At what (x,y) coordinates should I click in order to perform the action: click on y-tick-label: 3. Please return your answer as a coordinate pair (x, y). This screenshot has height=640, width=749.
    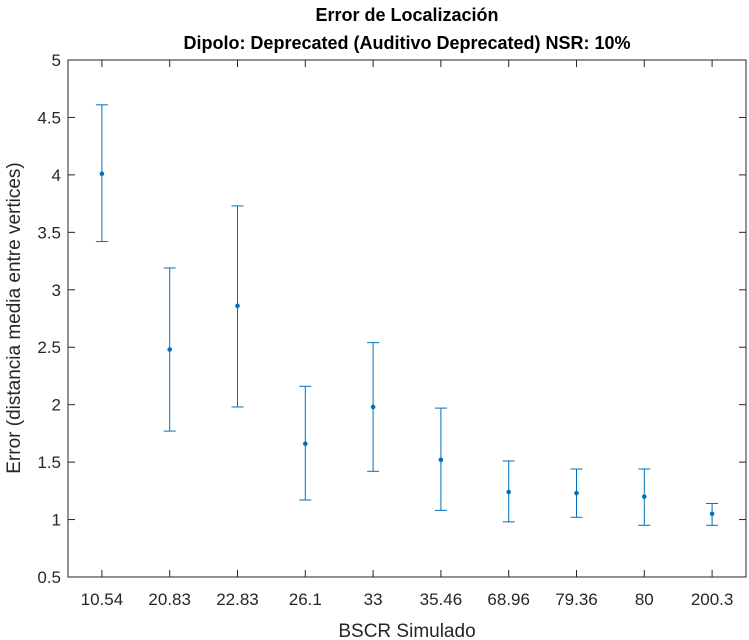
    Looking at the image, I should click on (56, 290).